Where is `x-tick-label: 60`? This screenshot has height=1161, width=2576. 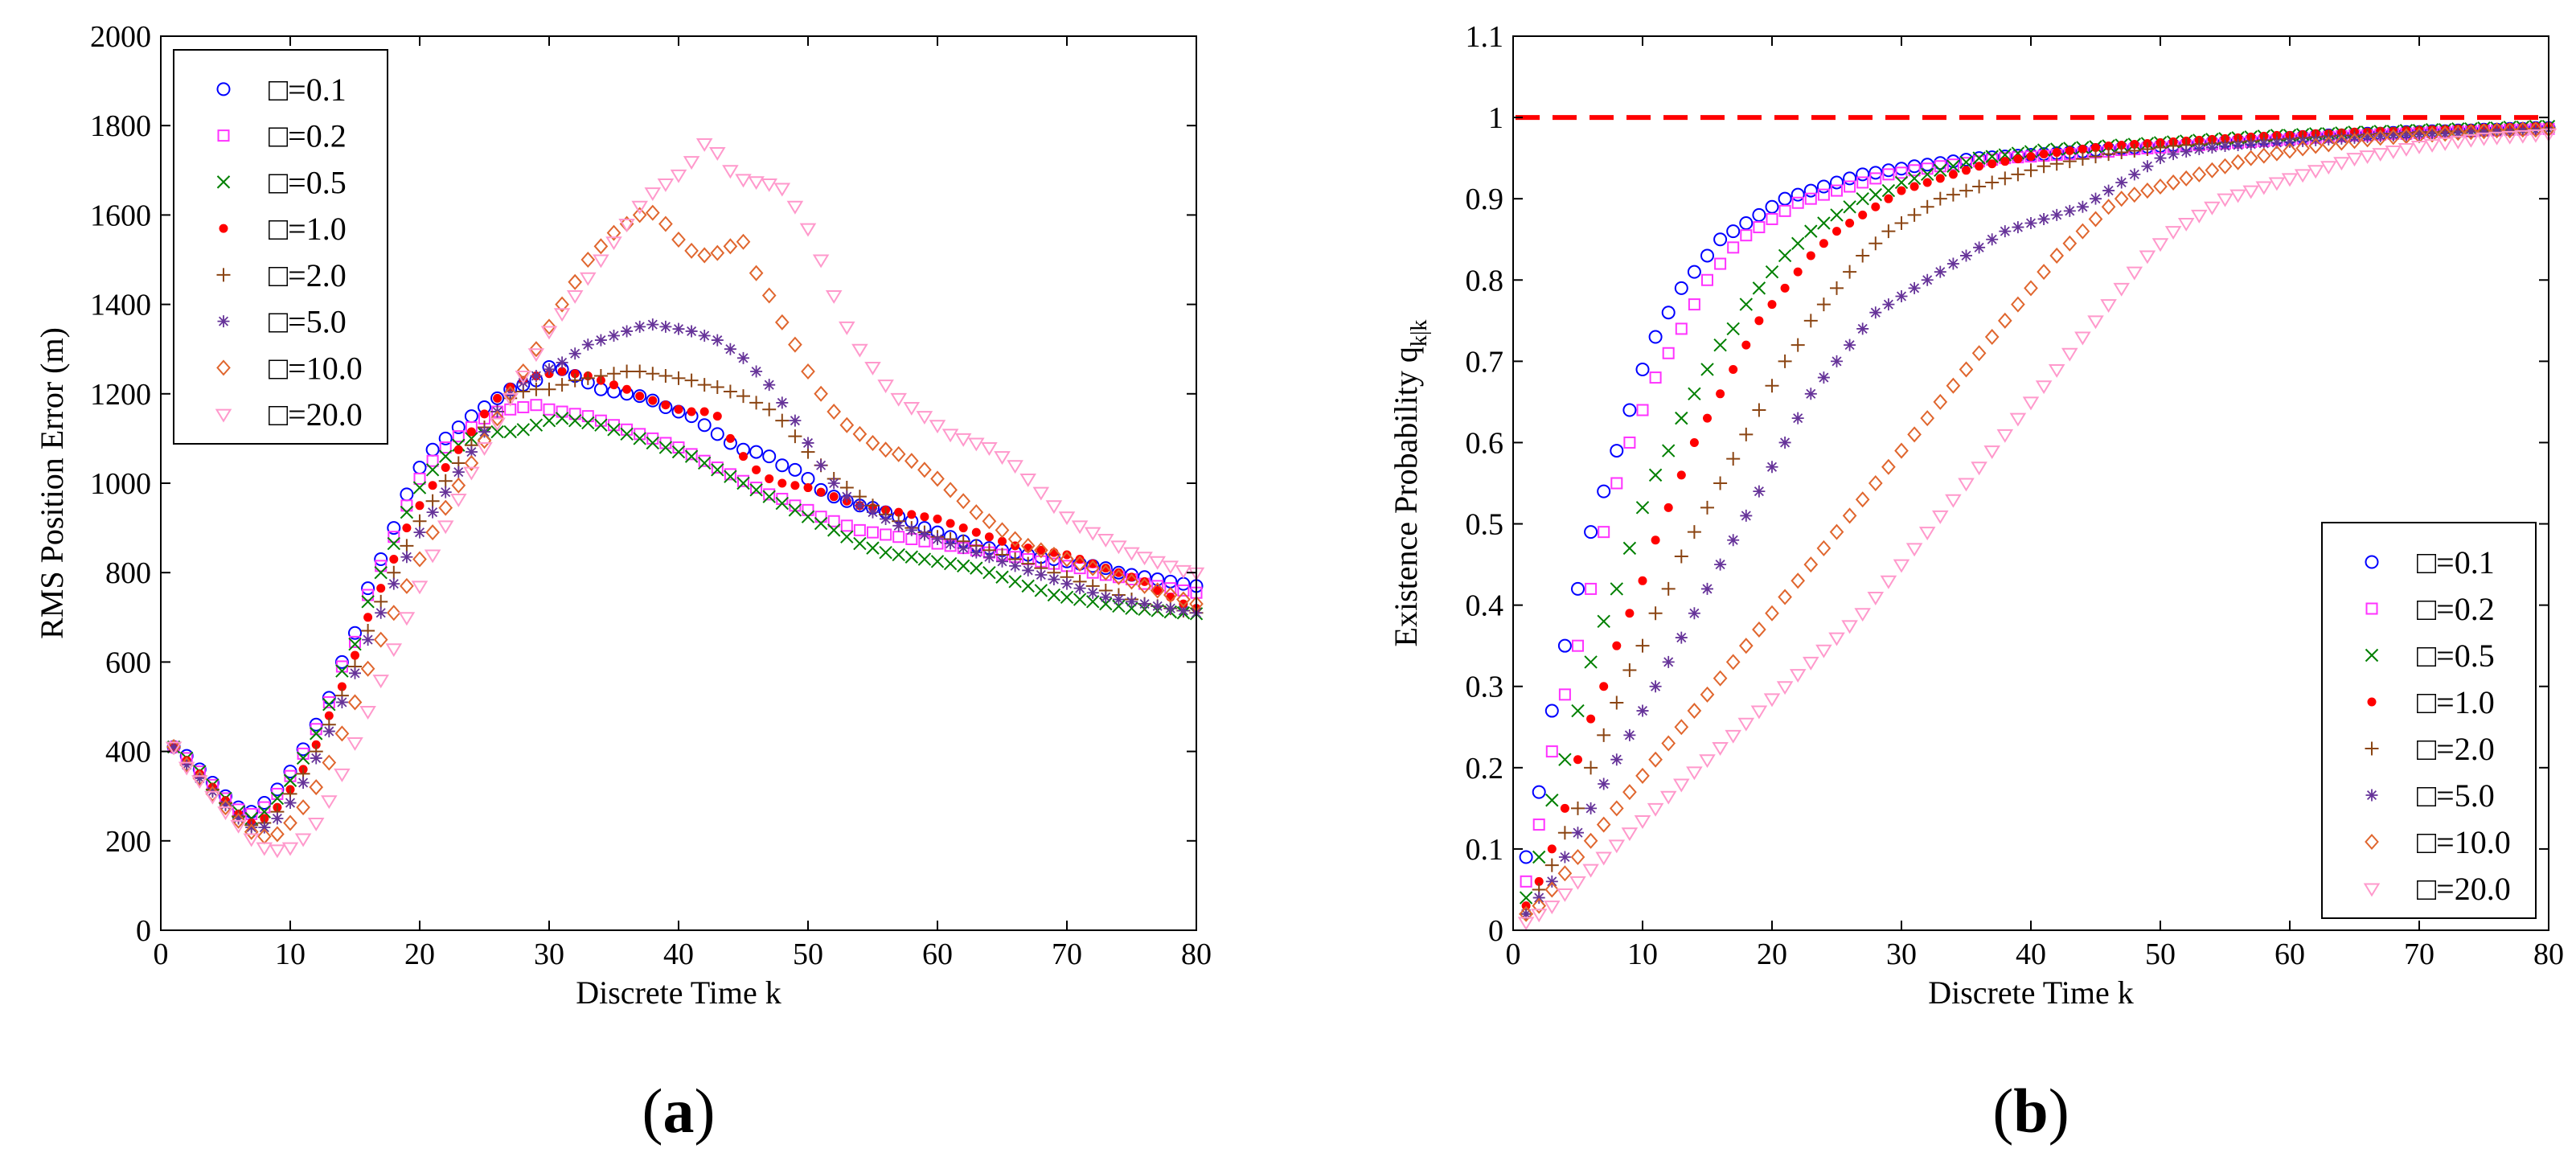 x-tick-label: 60 is located at coordinates (937, 954).